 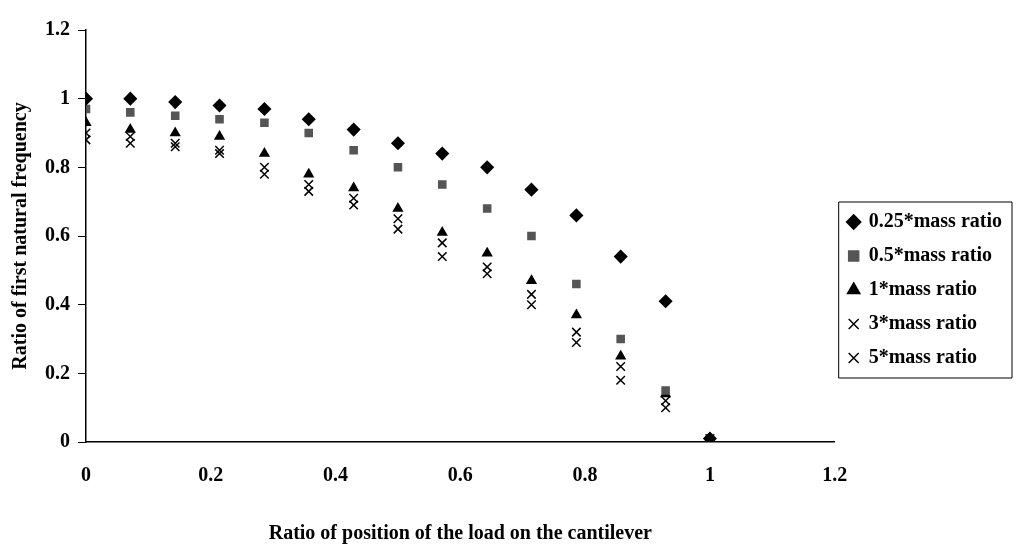 I want to click on y-tick-label: 0.6, so click(x=57, y=234).